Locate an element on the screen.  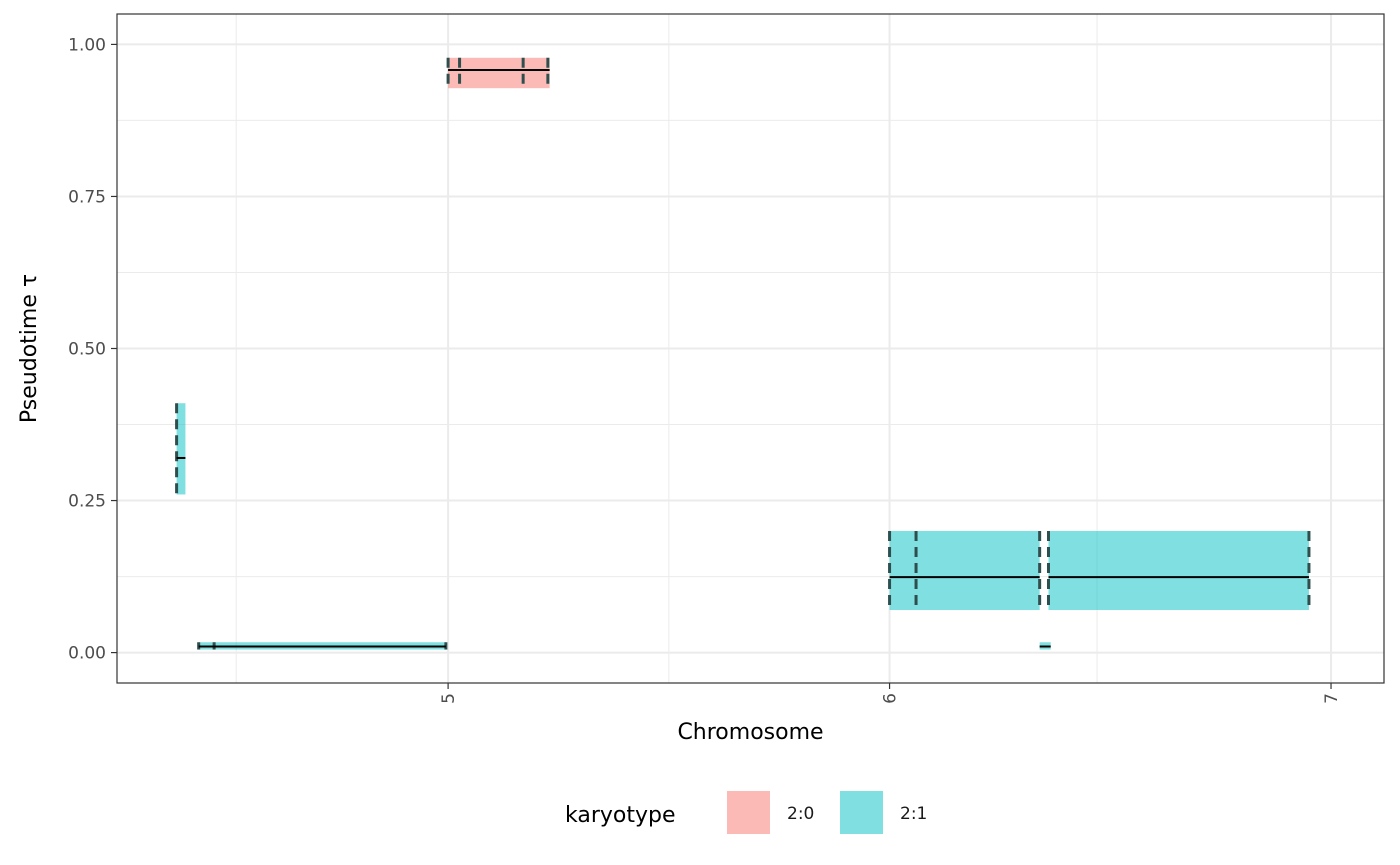
x-tick-label-1: 6 is located at coordinates (891, 698).